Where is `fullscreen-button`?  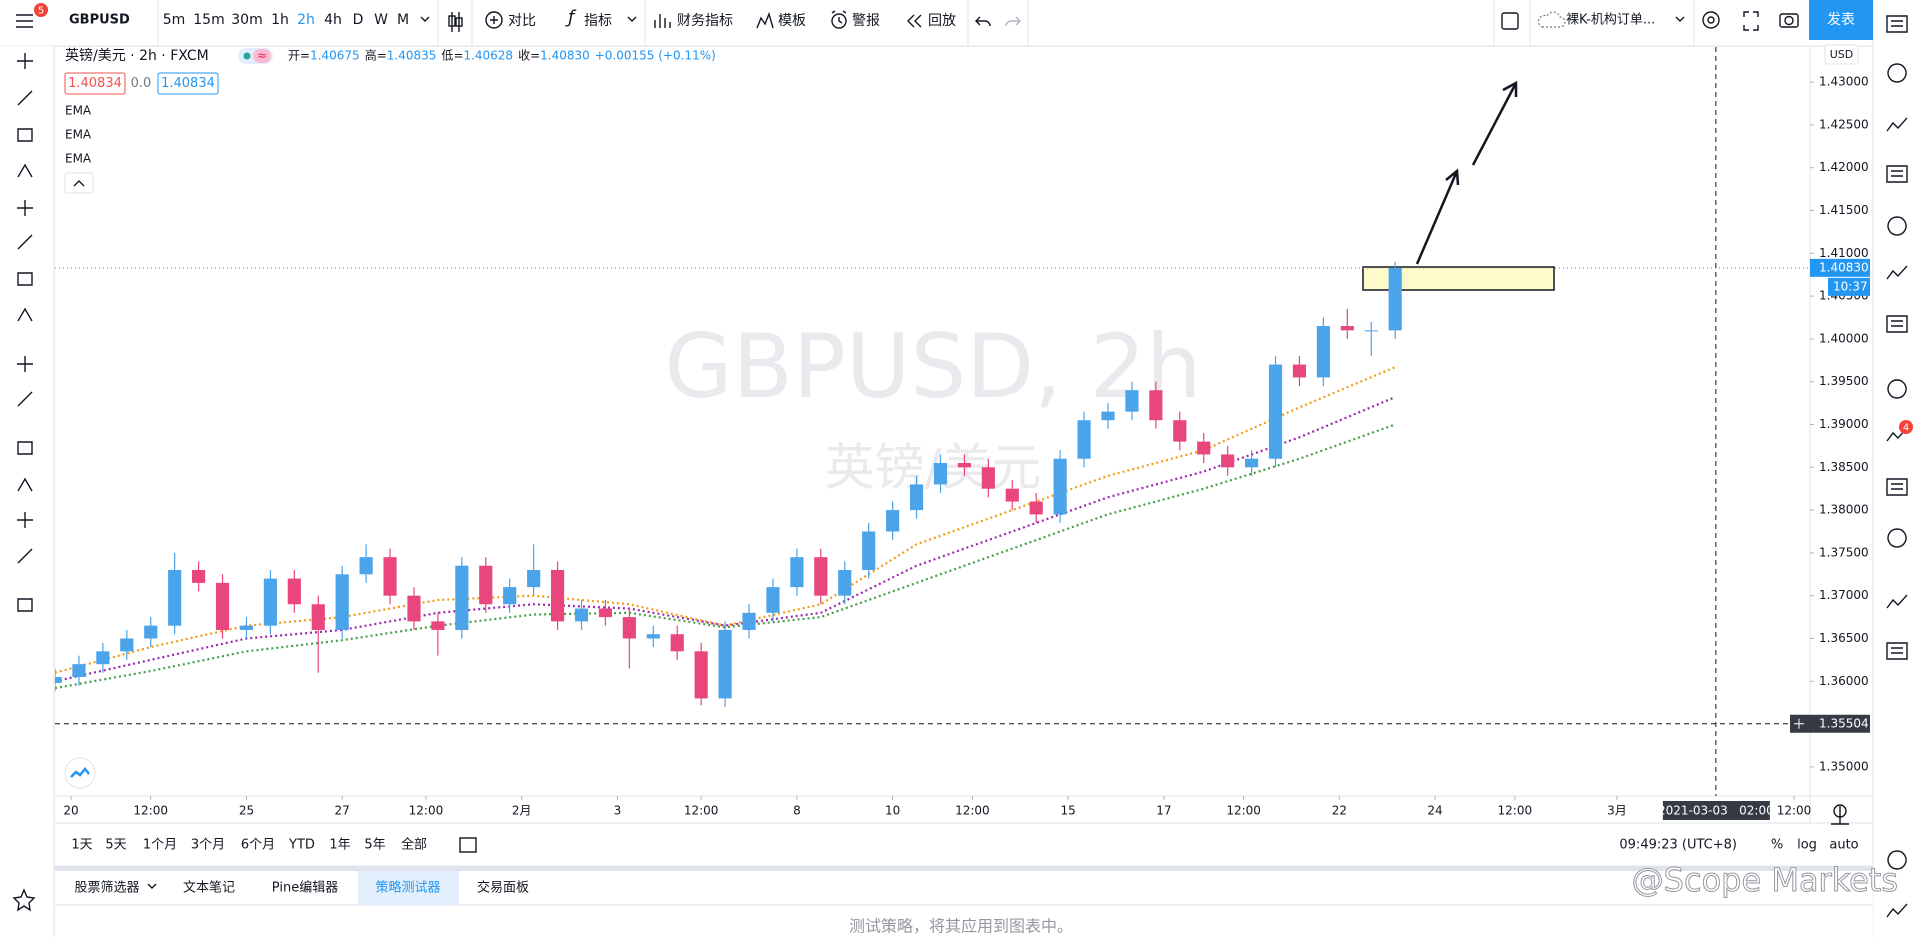 fullscreen-button is located at coordinates (1751, 21).